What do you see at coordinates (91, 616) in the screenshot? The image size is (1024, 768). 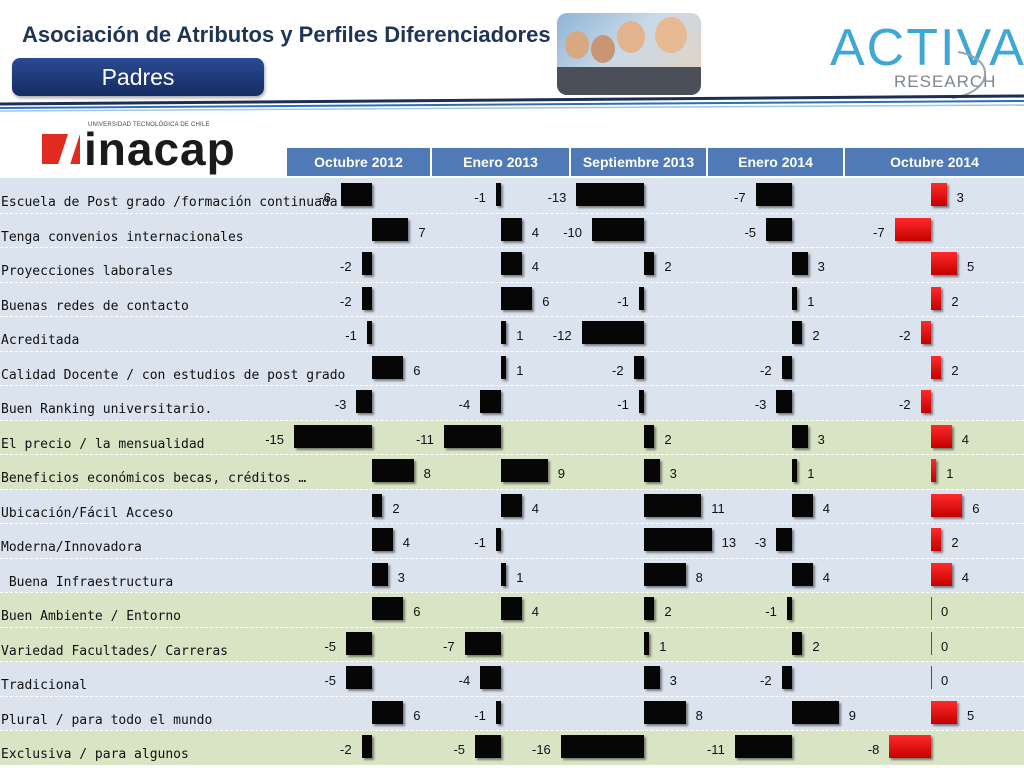 I see `row-label: Buen Ambiente / Entorno` at bounding box center [91, 616].